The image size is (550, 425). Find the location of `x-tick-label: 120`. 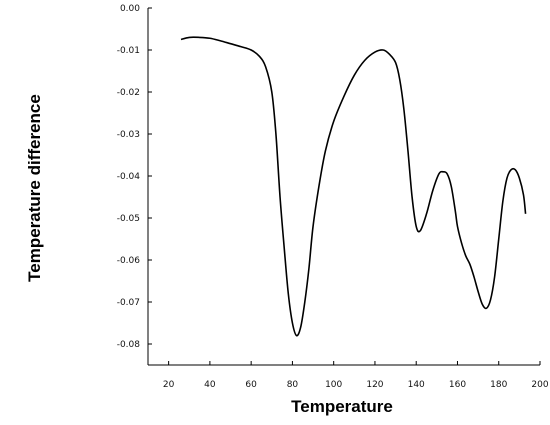

x-tick-label: 120 is located at coordinates (374, 385).